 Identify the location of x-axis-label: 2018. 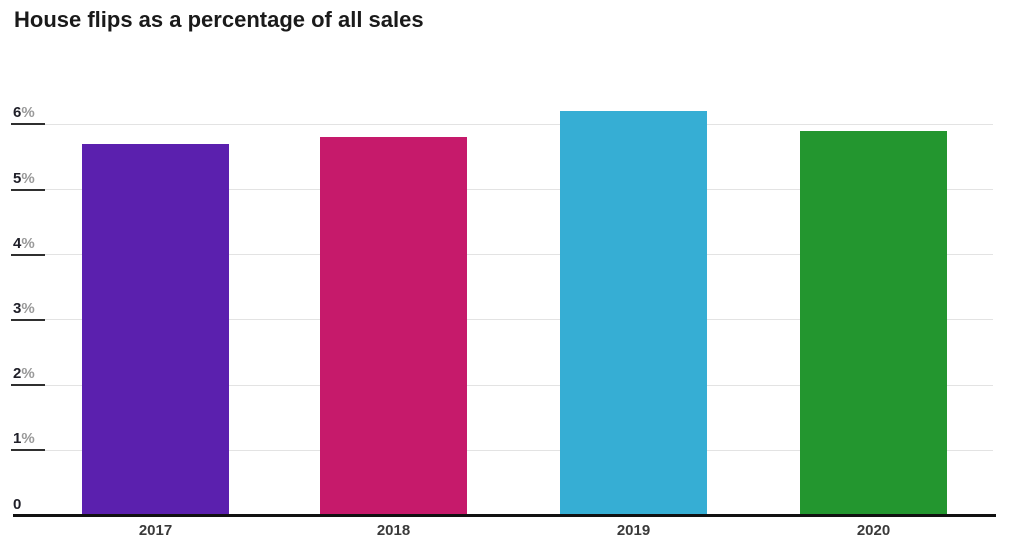
(393, 530).